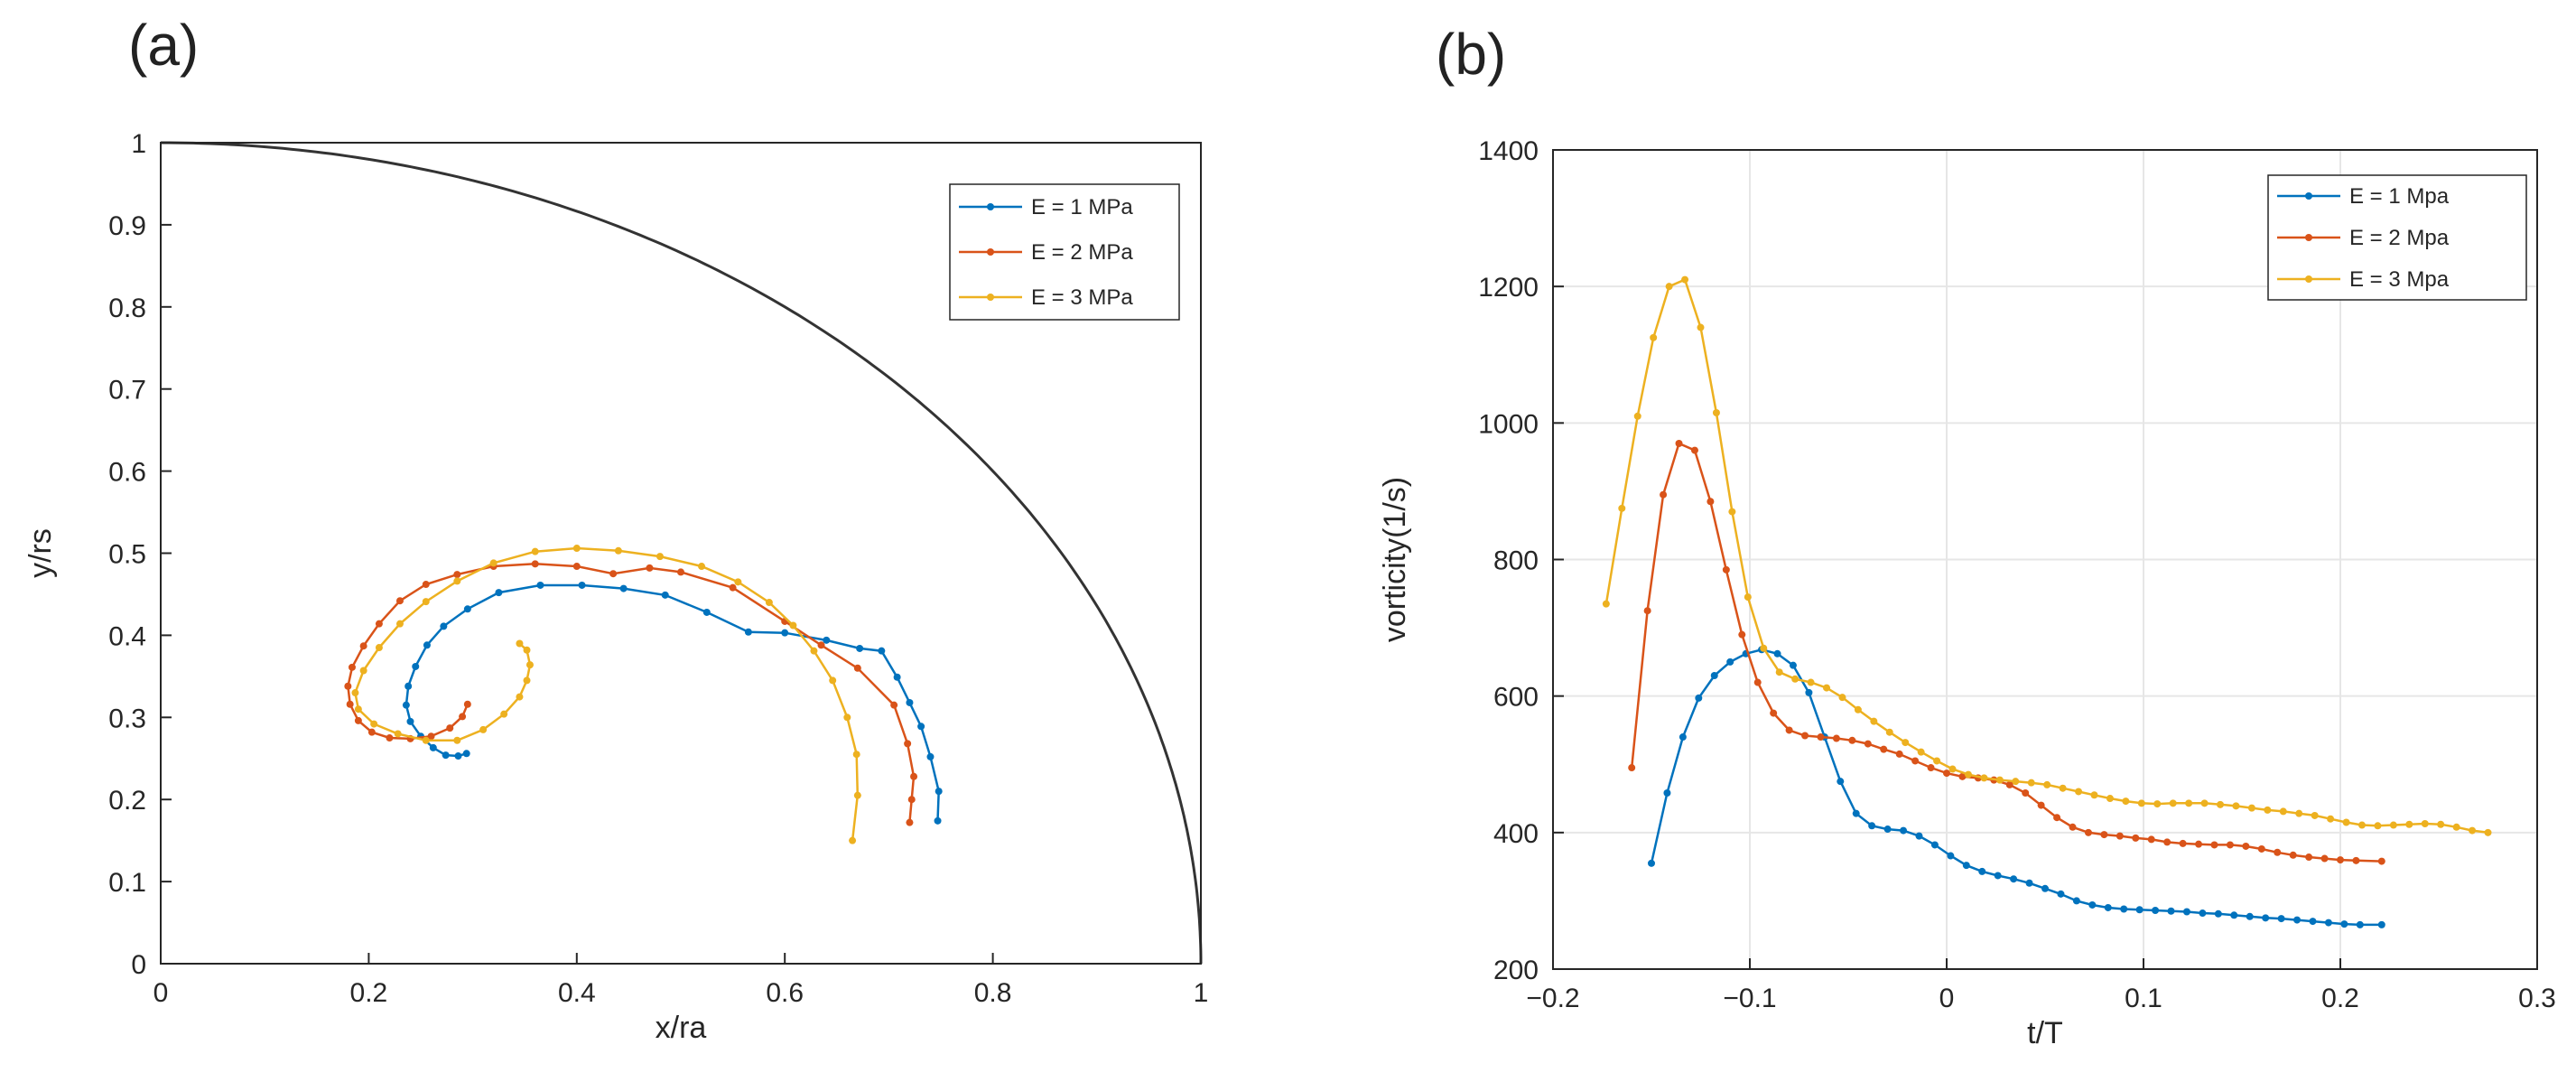 The image size is (2576, 1082). What do you see at coordinates (127, 226) in the screenshot?
I see `a-ytick-label-9: 0.9` at bounding box center [127, 226].